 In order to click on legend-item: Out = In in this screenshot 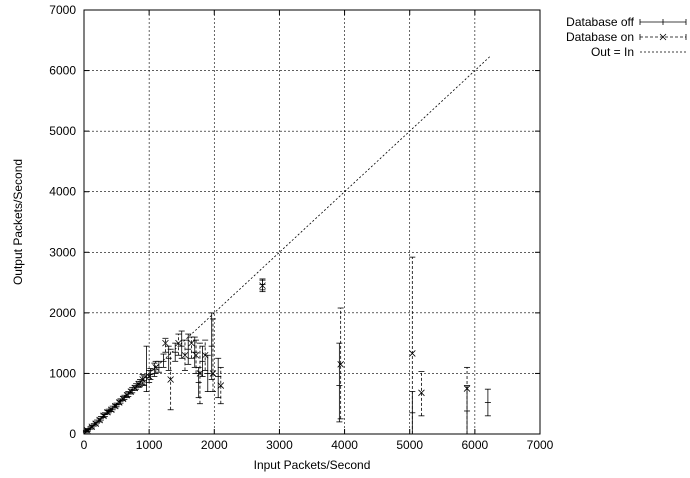, I will do `click(638, 52)`.